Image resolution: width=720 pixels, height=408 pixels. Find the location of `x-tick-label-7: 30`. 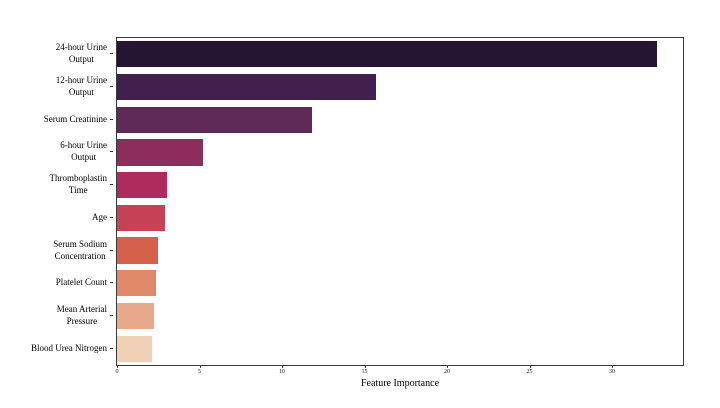

x-tick-label-7: 30 is located at coordinates (612, 372).